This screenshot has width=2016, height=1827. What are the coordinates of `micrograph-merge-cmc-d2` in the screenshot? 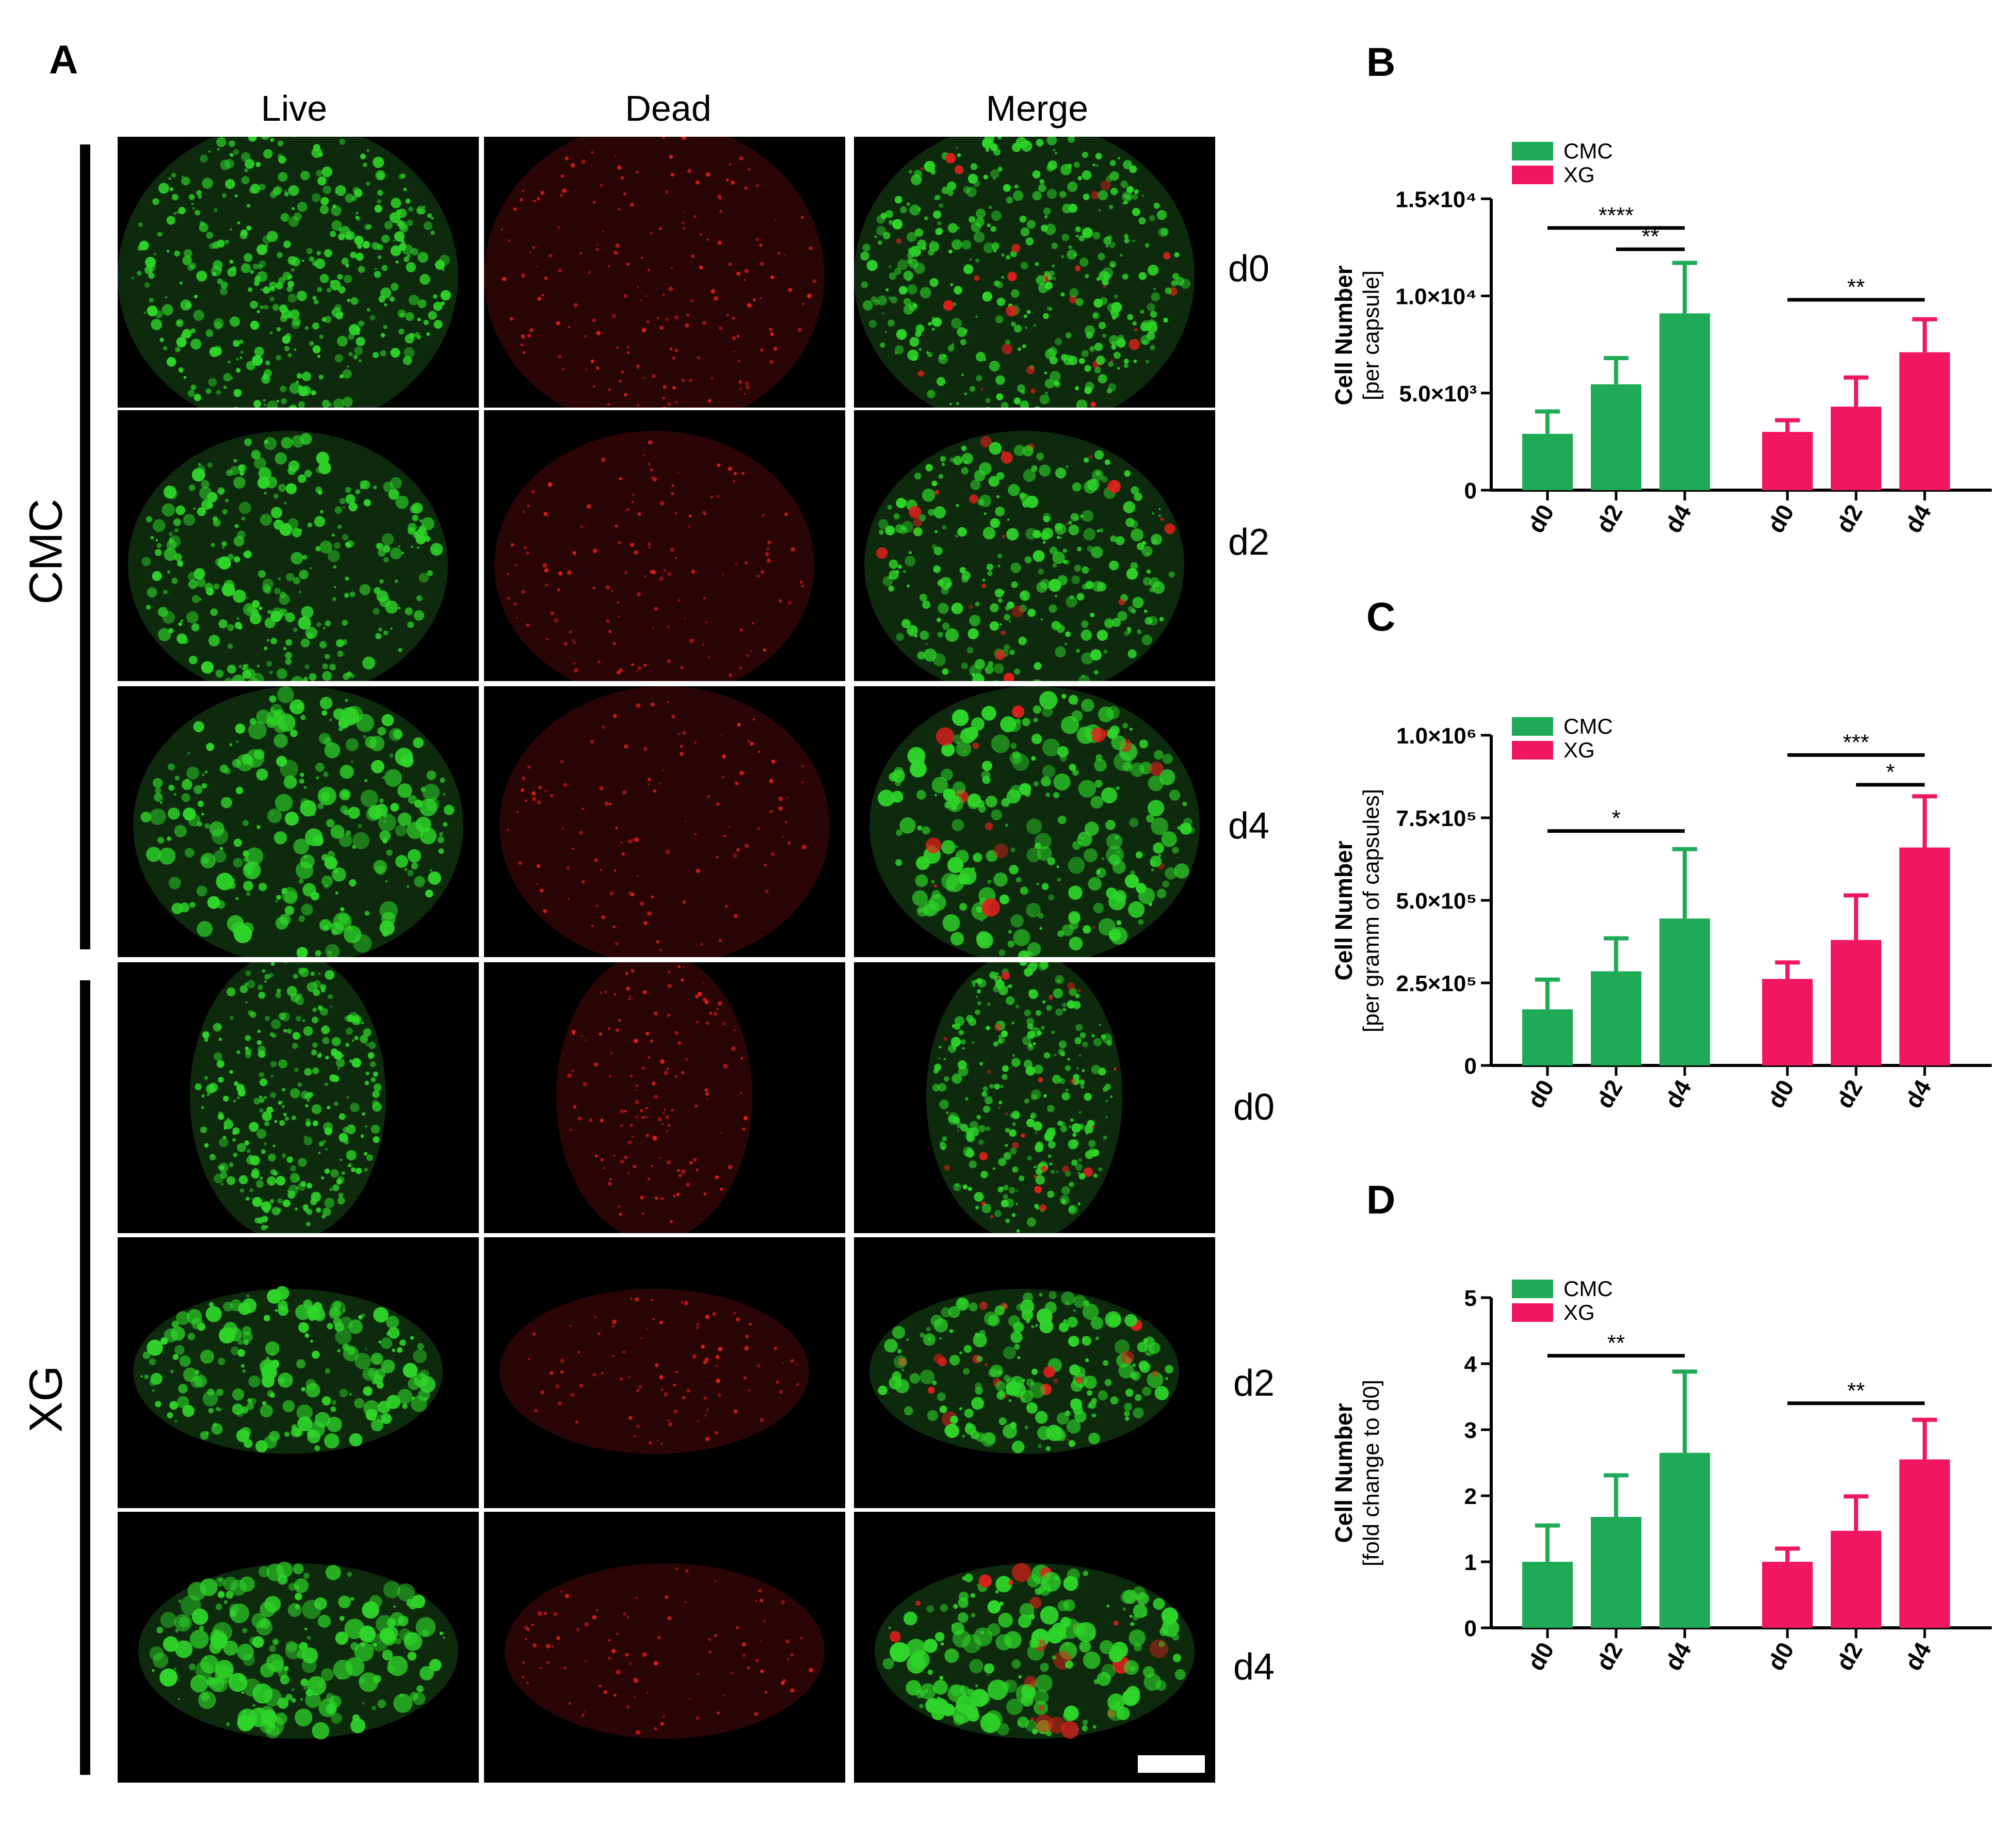 It's located at (1034, 545).